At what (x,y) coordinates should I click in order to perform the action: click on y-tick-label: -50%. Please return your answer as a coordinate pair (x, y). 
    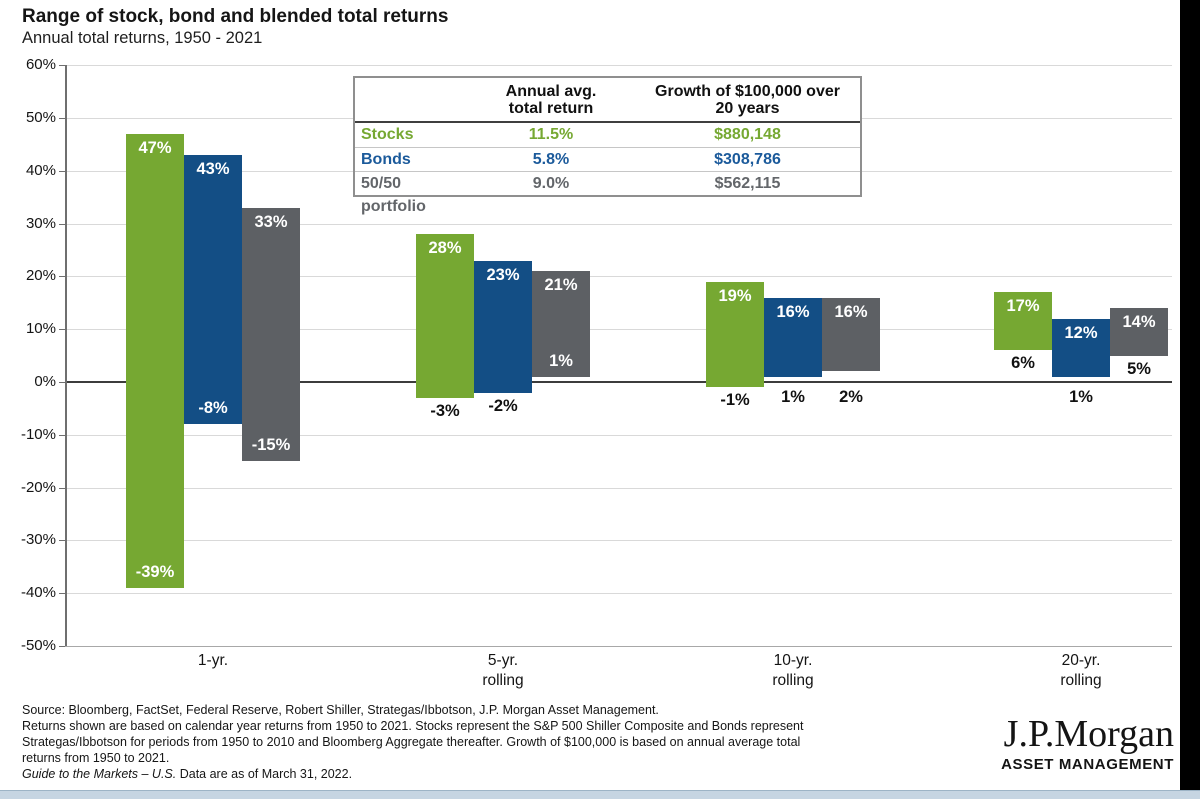
    Looking at the image, I should click on (38, 645).